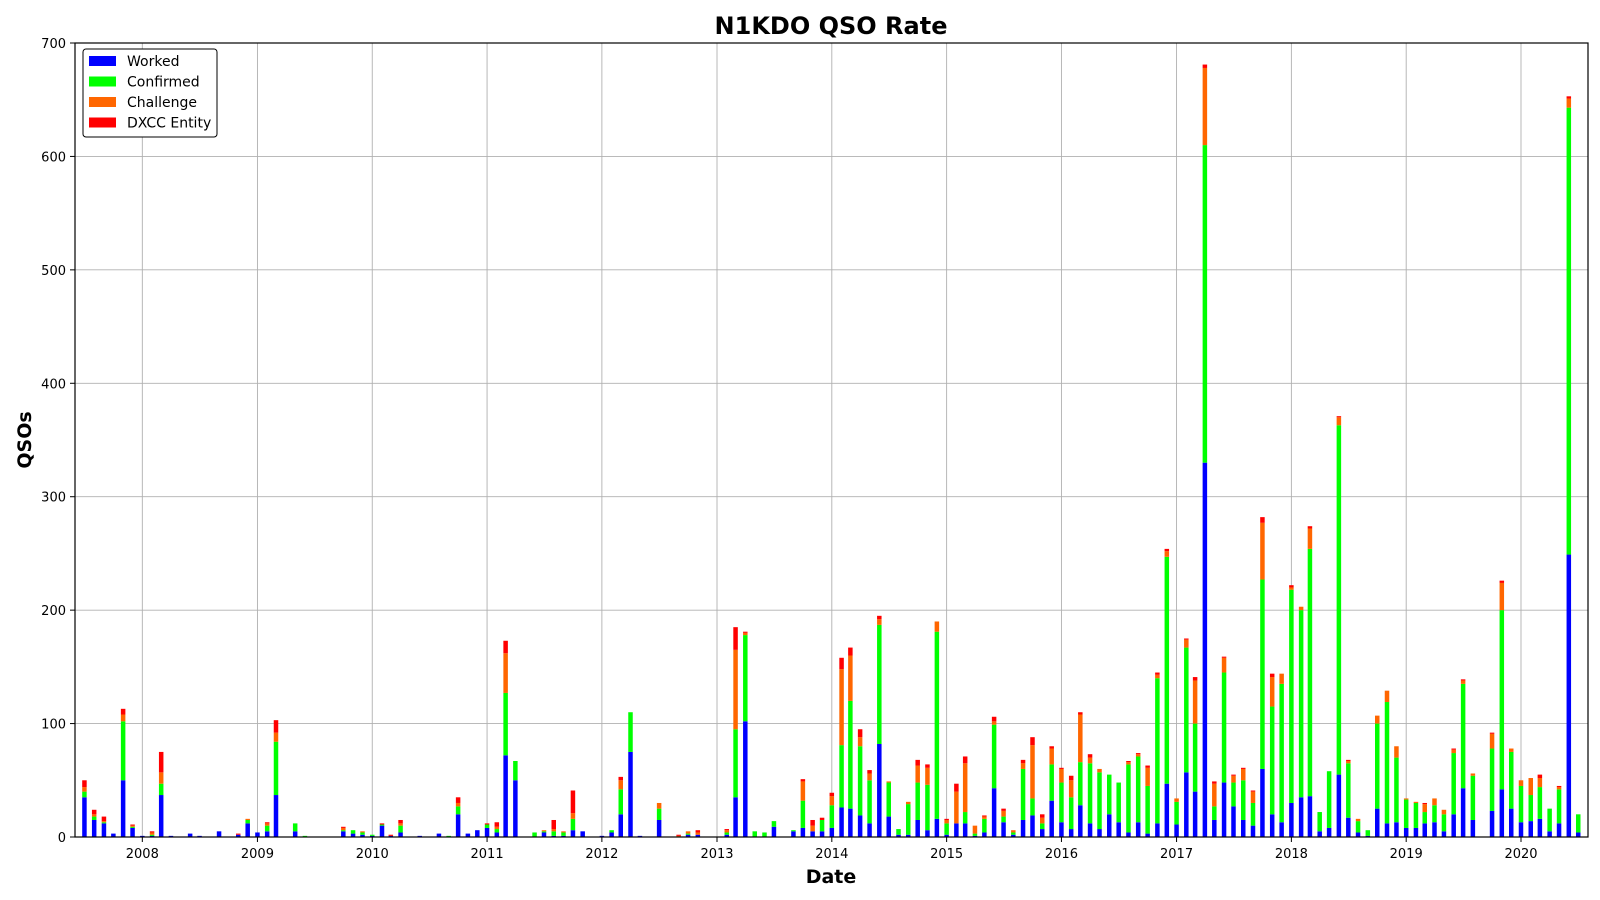 The height and width of the screenshot is (900, 1600). Describe the element at coordinates (716, 854) in the screenshot. I see `x-tick-label: 2013` at that location.